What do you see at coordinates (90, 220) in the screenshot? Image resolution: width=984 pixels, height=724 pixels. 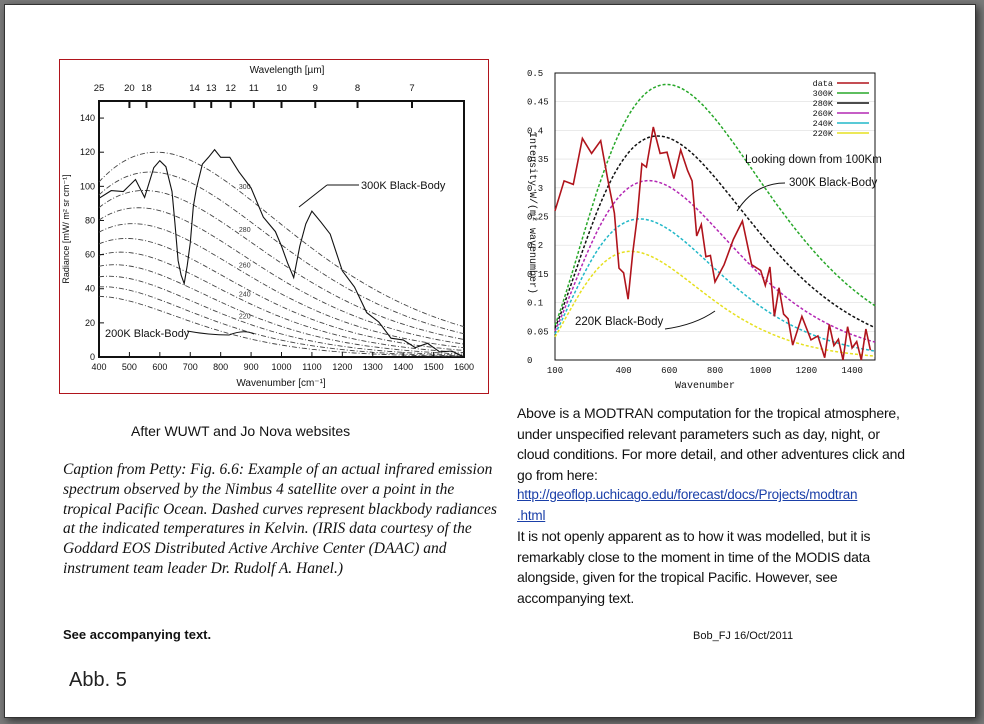 I see `y-tick-label: 80` at bounding box center [90, 220].